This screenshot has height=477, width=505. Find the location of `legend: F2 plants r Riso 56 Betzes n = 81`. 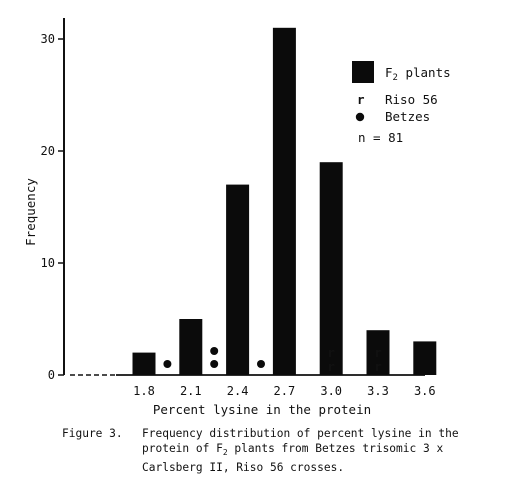

legend: F2 plants r Riso 56 Betzes n = 81 is located at coordinates (401, 103).